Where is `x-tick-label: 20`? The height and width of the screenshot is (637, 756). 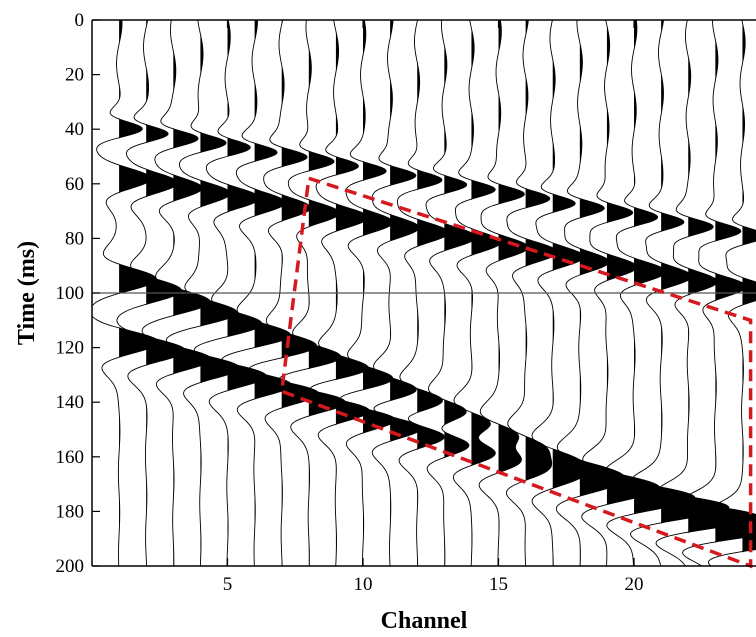
x-tick-label: 20 is located at coordinates (634, 584).